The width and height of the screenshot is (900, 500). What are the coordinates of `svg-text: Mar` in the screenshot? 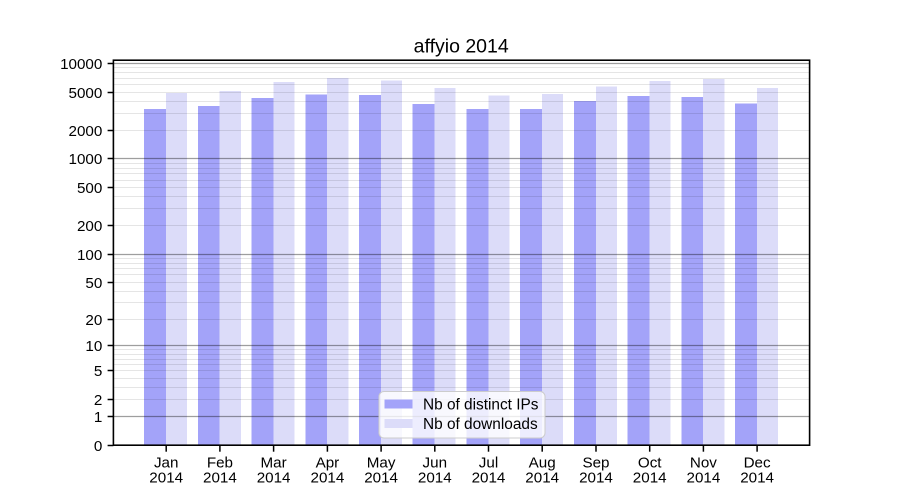 It's located at (274, 463).